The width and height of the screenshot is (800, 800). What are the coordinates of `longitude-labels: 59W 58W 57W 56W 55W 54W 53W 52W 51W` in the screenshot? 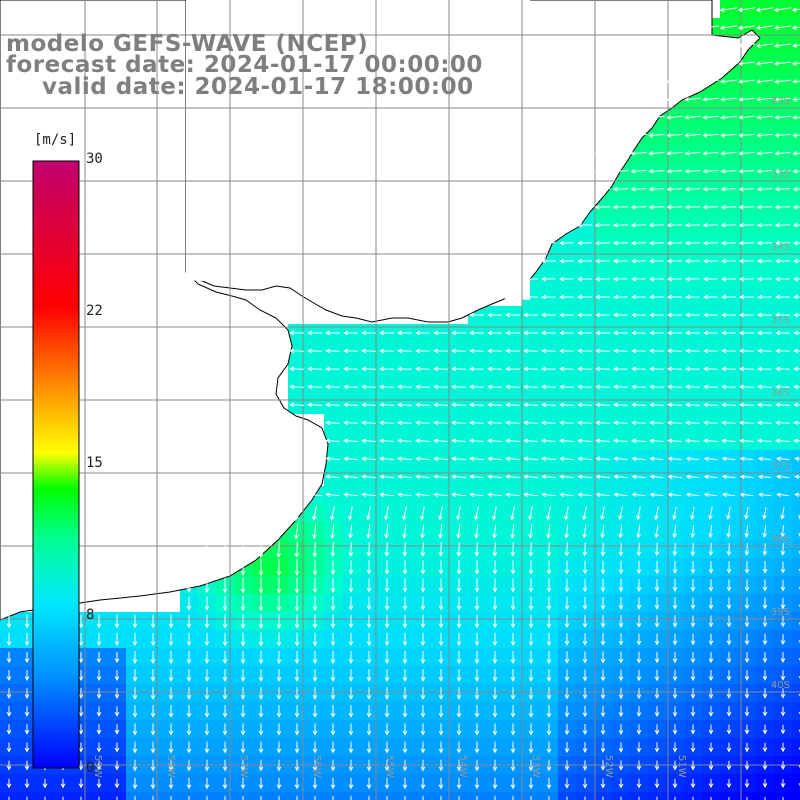 It's located at (389, 766).